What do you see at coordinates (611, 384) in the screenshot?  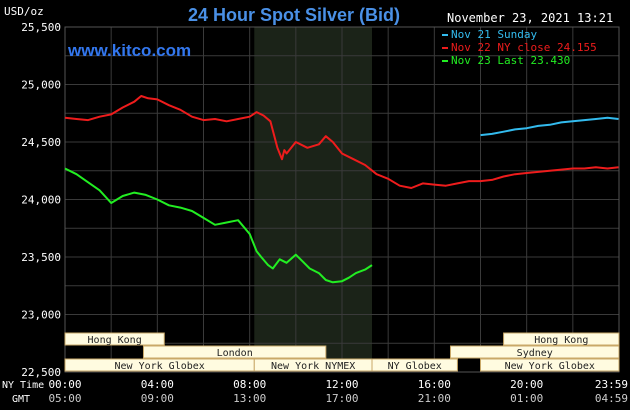 I see `x-tick-label: 23:59` at bounding box center [611, 384].